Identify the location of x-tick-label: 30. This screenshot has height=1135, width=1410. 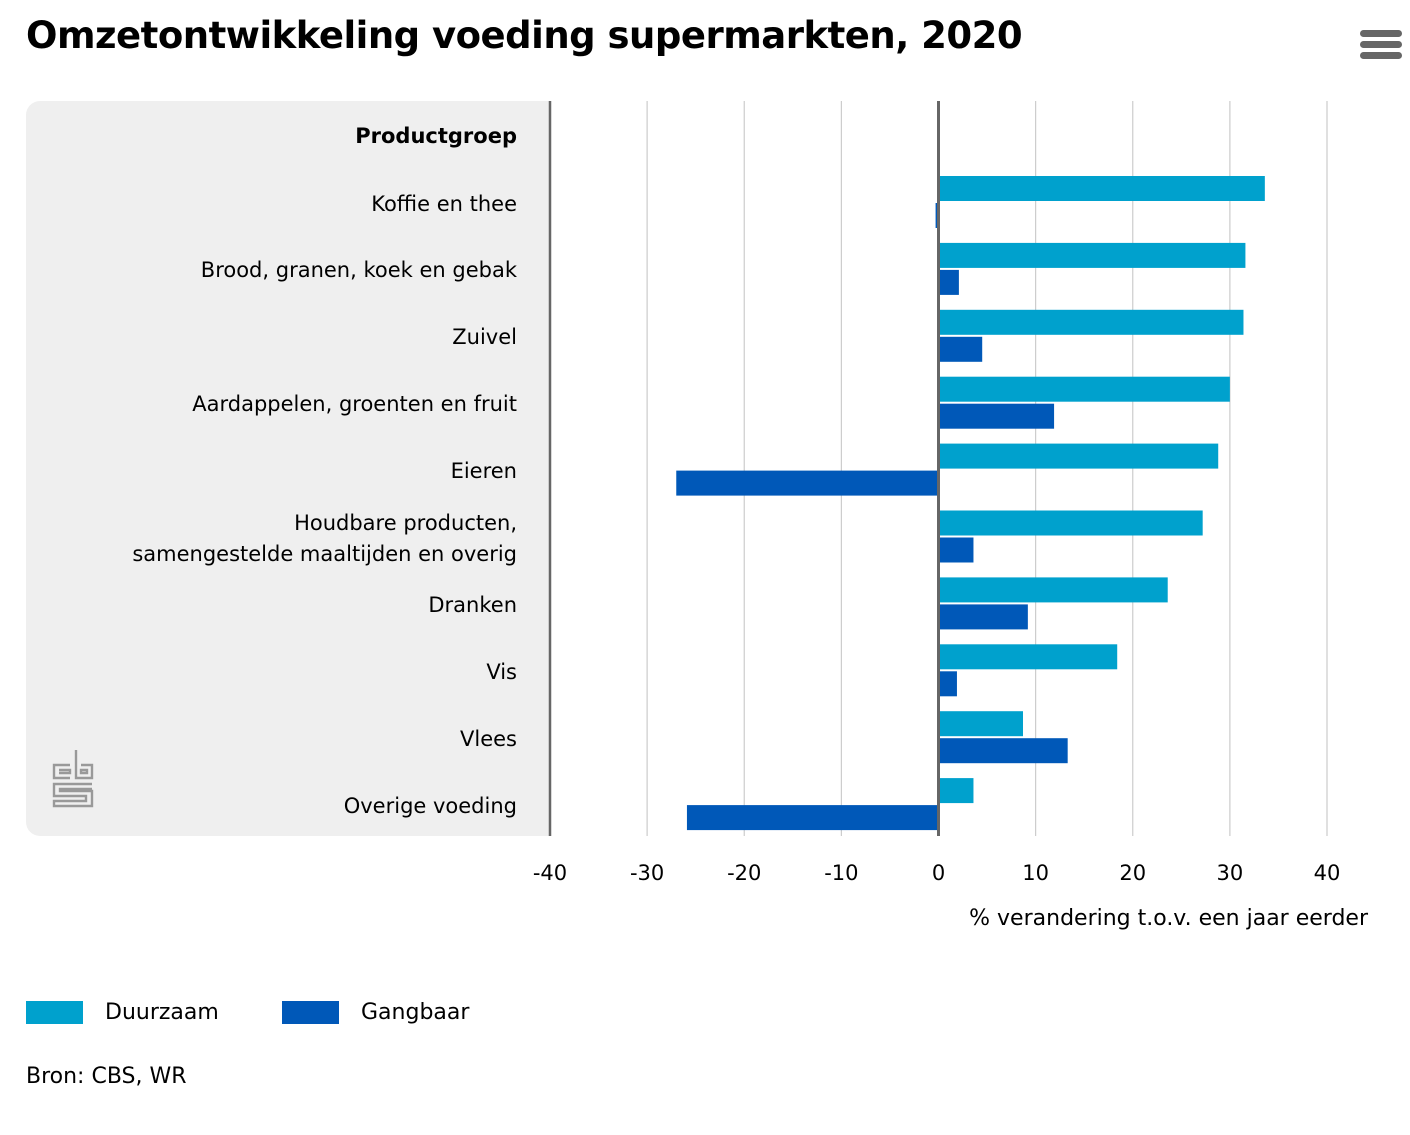
(1230, 873).